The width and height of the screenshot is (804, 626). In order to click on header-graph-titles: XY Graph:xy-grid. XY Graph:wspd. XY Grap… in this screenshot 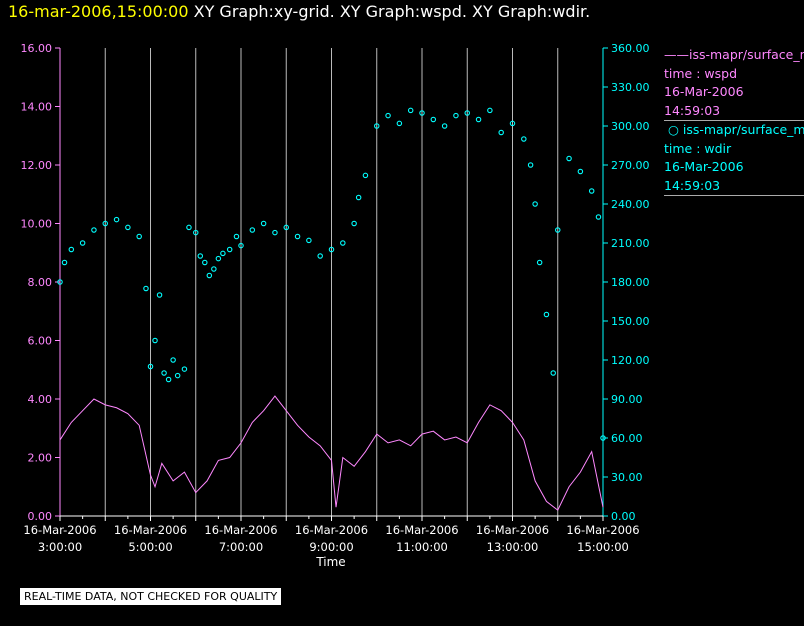, I will do `click(392, 11)`.